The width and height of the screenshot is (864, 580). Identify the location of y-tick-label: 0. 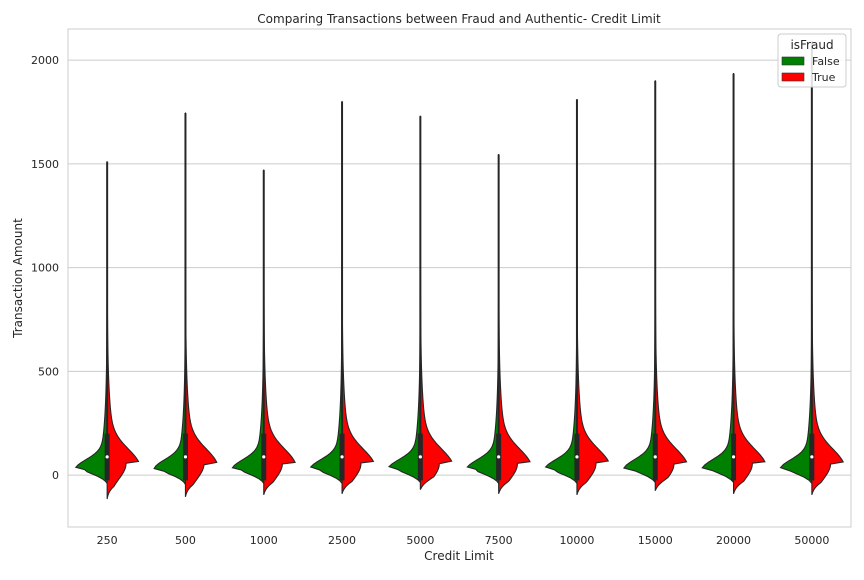
(55, 475).